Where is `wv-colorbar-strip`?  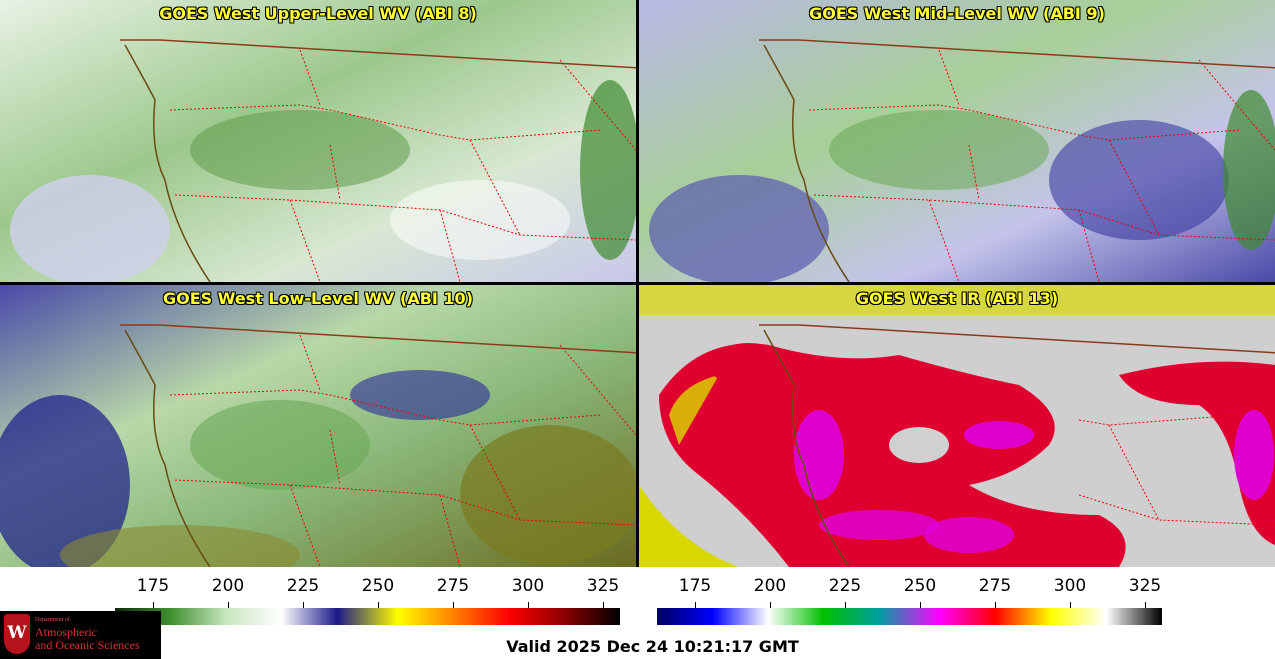
wv-colorbar-strip is located at coordinates (367, 616).